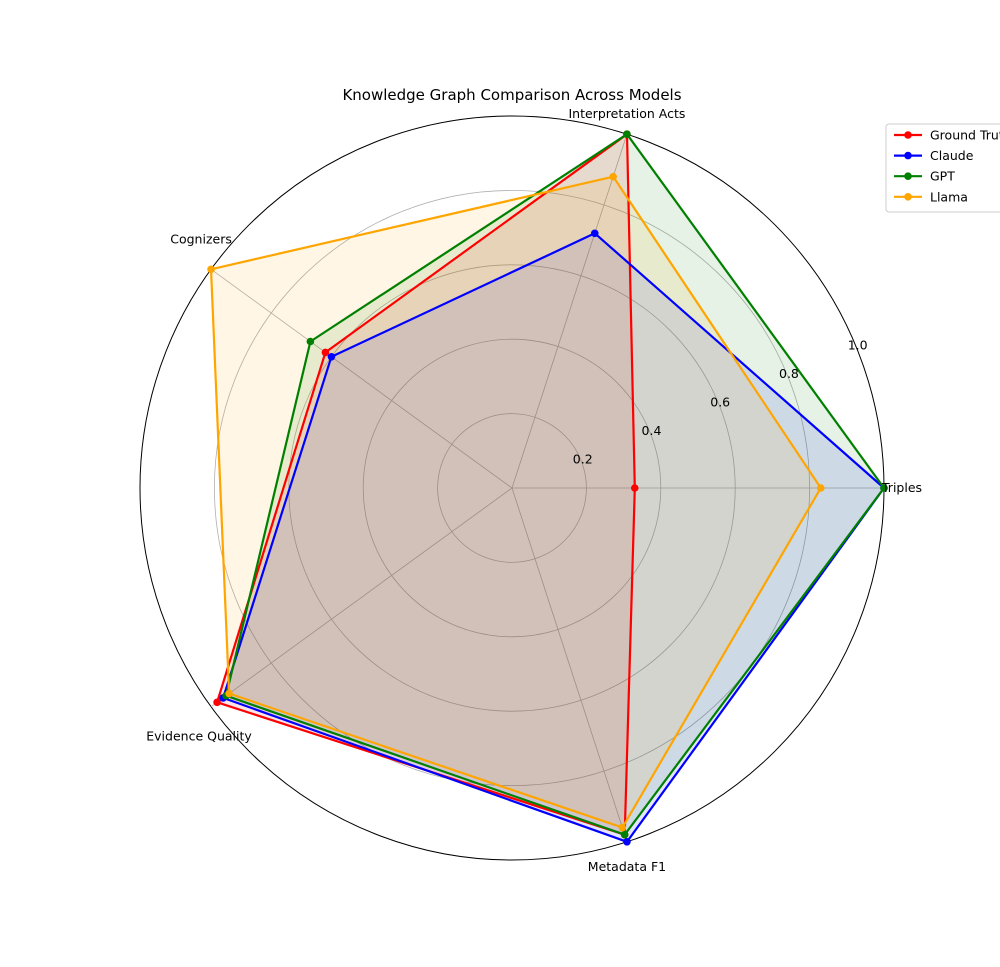  I want to click on axis-label-5: Metadata F1, so click(627, 866).